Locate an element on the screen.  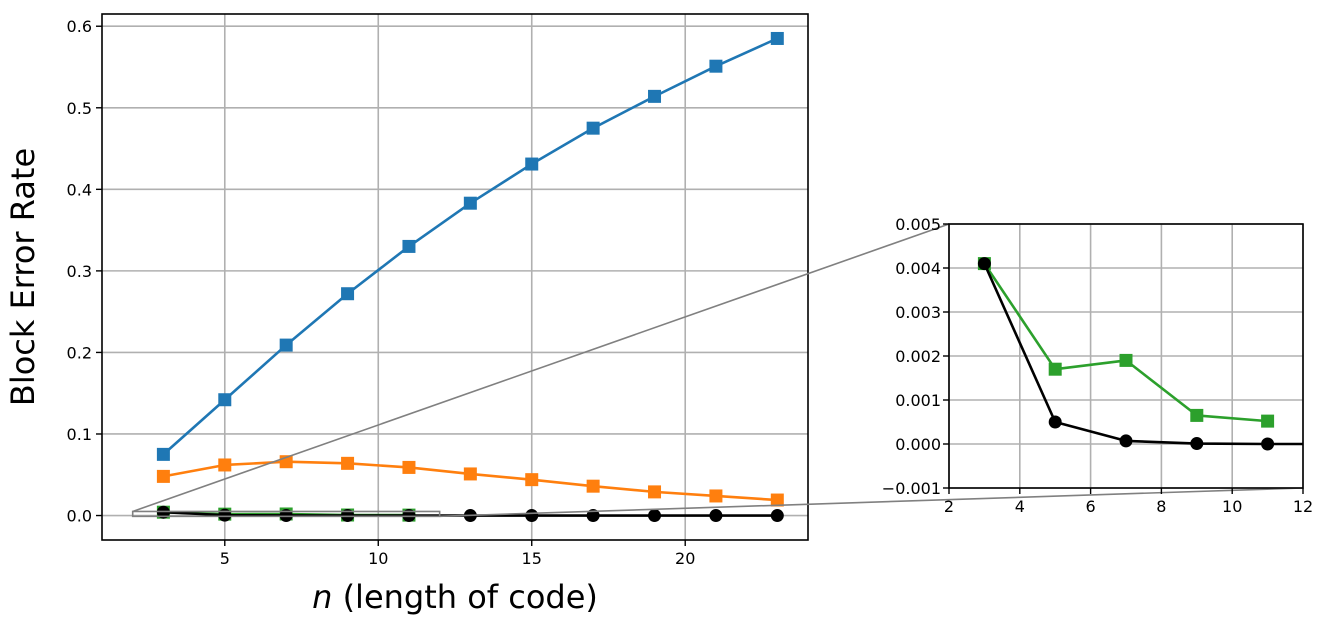
x-axis-label-variable: n is located at coordinates (322, 597).